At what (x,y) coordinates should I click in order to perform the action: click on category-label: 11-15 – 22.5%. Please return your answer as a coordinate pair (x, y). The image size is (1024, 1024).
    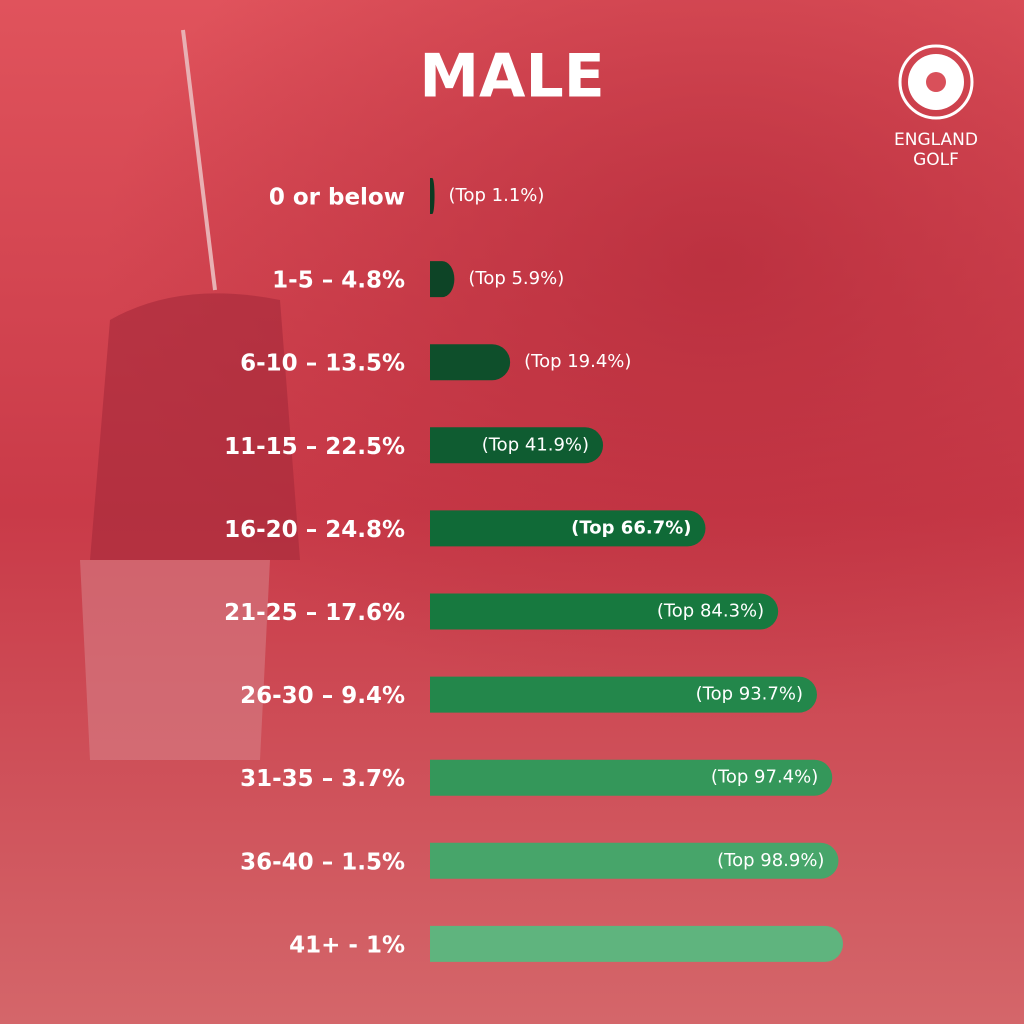
    Looking at the image, I should click on (314, 447).